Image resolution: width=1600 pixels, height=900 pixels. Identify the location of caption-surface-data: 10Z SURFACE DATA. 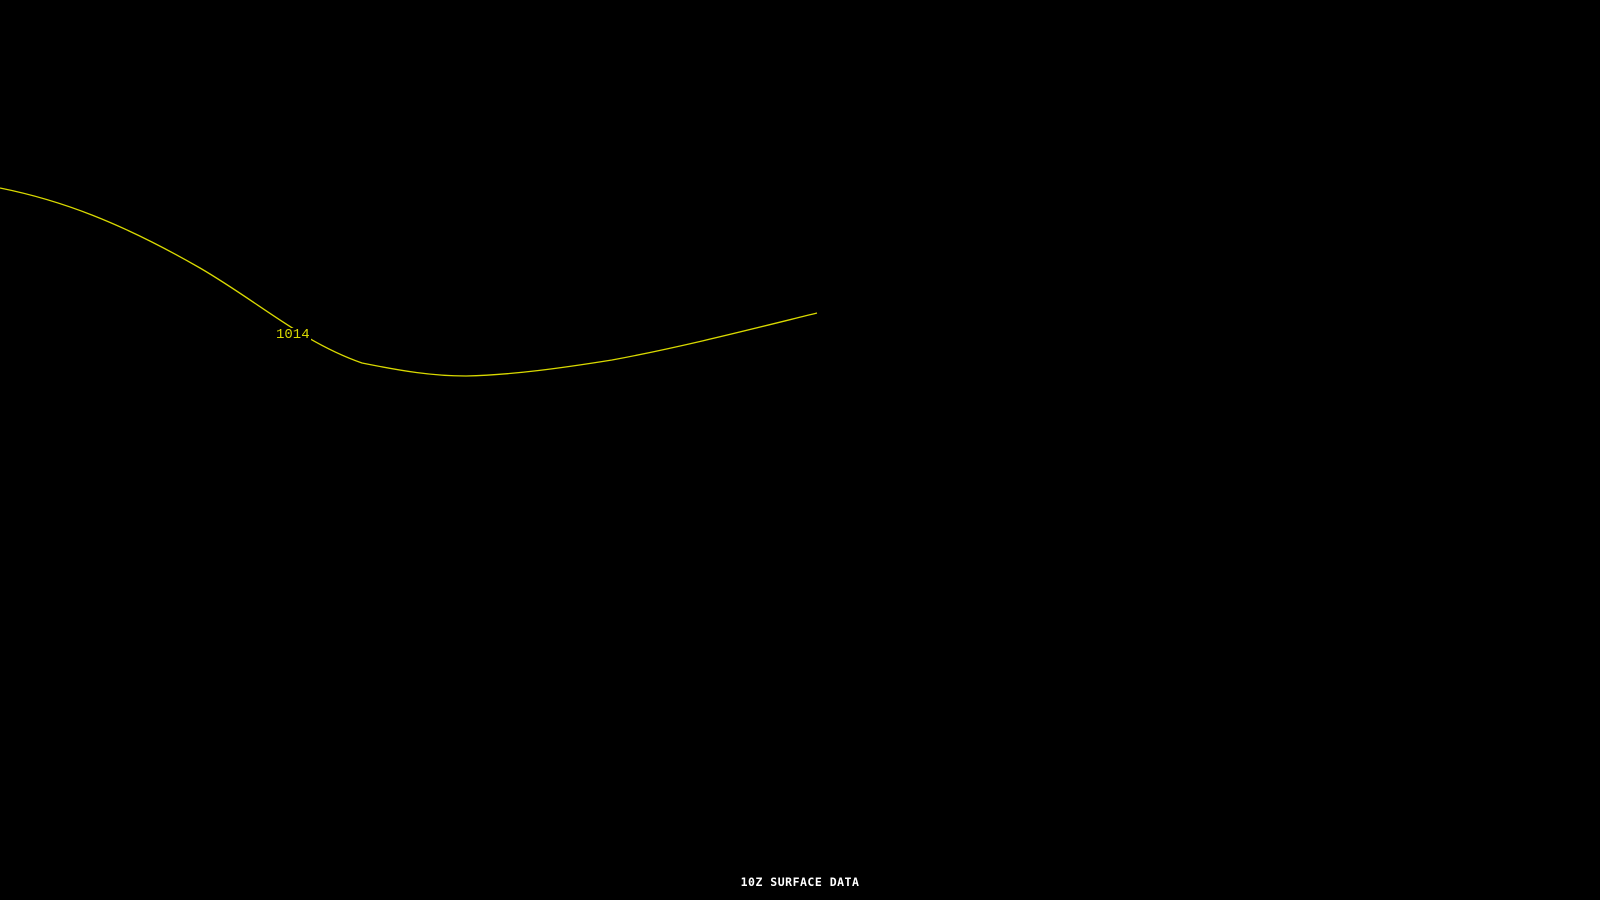
(800, 882).